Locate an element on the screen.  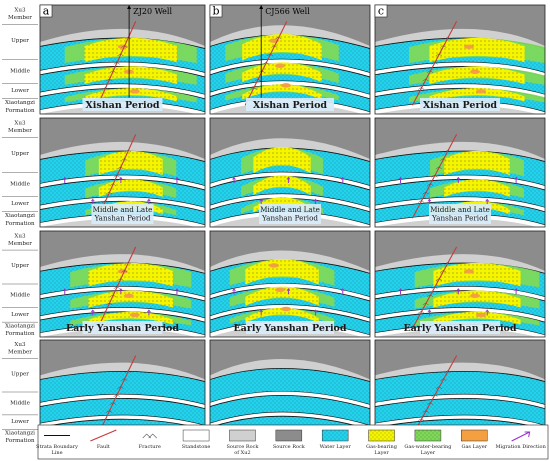
sandstone-dots is located at coordinates (290, 386).